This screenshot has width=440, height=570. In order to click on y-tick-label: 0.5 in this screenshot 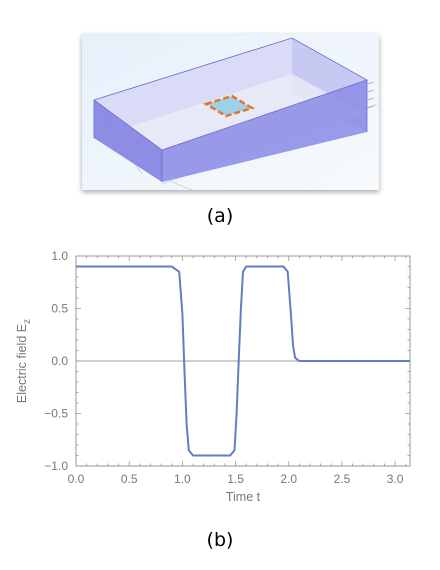, I will do `click(59, 309)`.